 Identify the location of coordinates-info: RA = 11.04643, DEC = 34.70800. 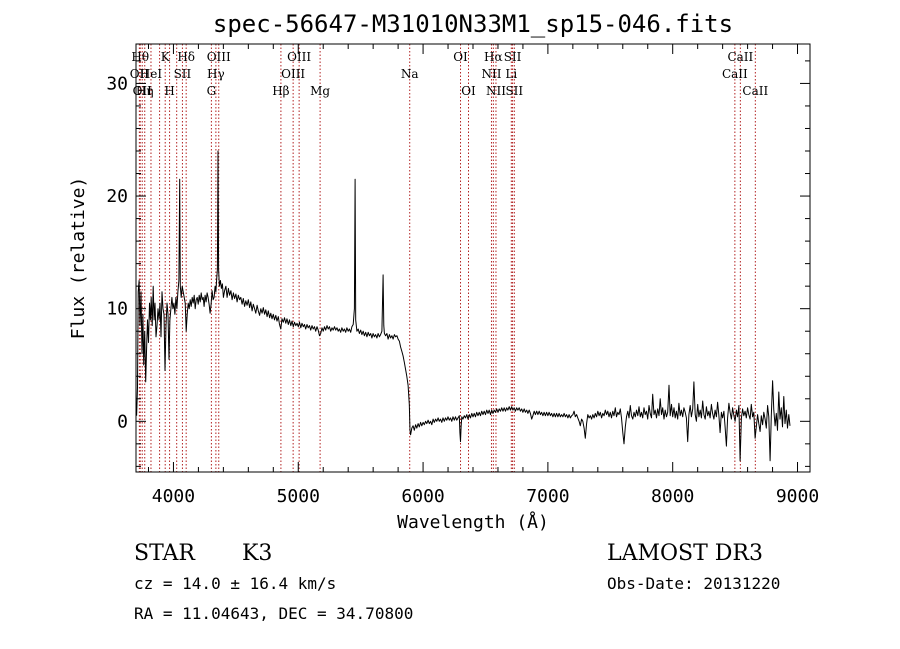
(273, 613).